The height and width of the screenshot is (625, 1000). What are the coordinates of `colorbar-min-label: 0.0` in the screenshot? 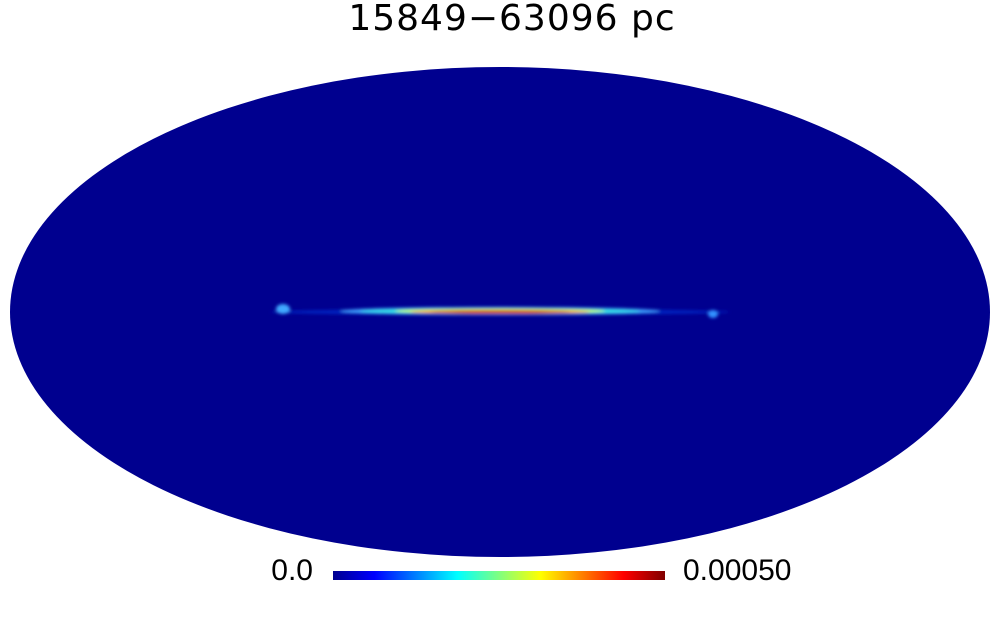 It's located at (292, 570).